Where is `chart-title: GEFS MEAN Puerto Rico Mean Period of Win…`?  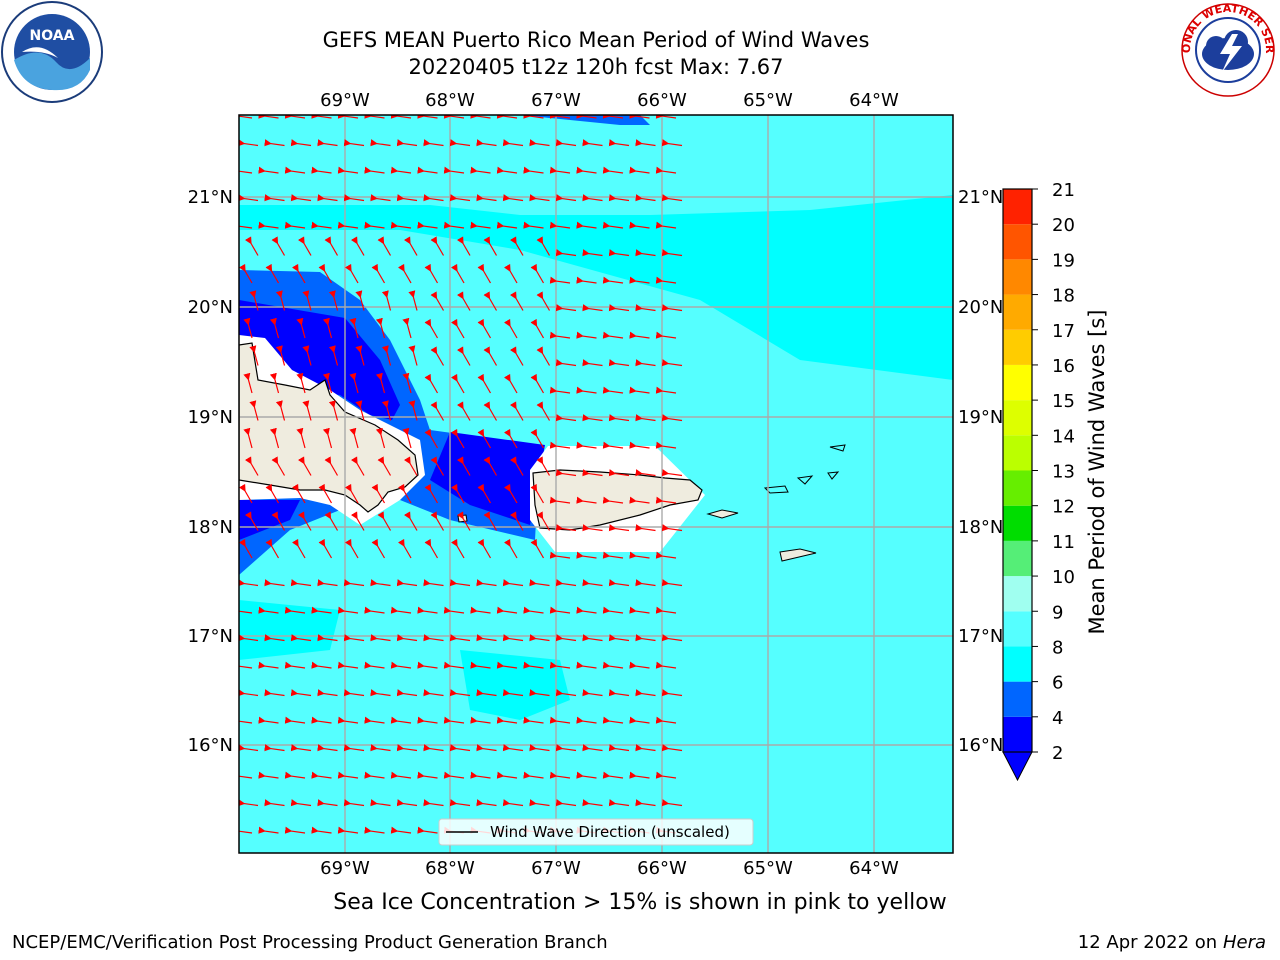 chart-title: GEFS MEAN Puerto Rico Mean Period of Win… is located at coordinates (596, 40).